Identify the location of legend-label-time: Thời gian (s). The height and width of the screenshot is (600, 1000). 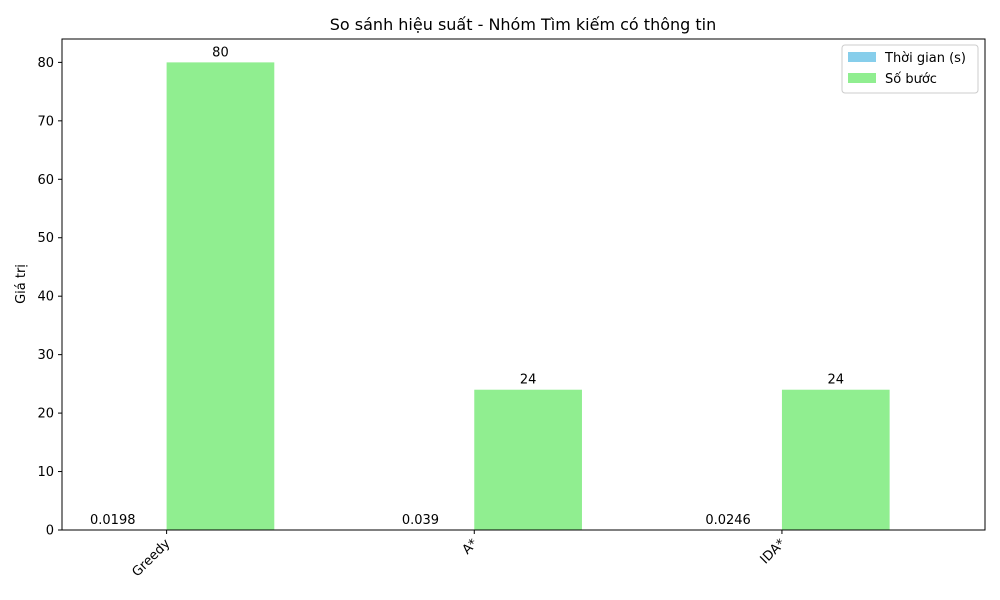
(925, 58).